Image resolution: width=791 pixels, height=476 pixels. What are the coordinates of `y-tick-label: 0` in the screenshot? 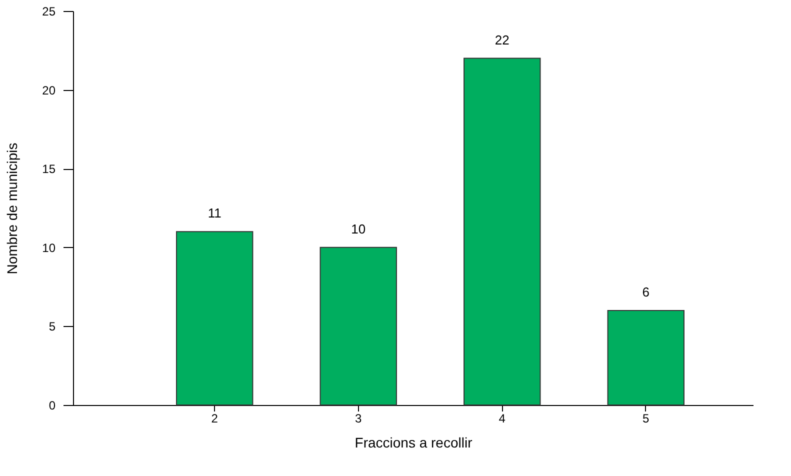 It's located at (52, 405).